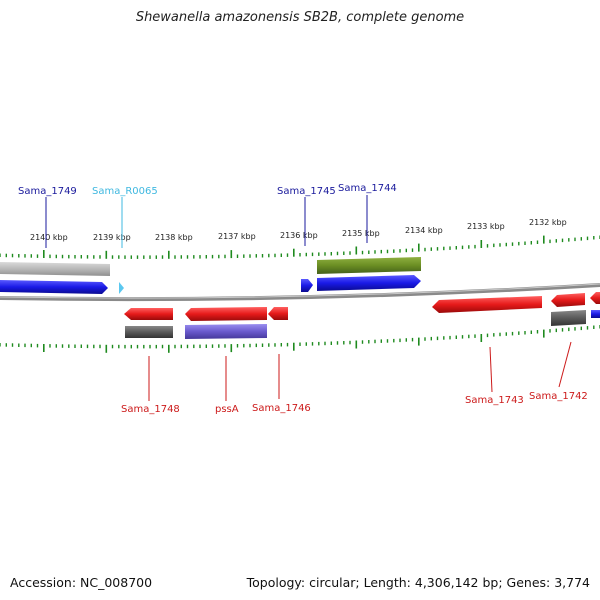  What do you see at coordinates (361, 233) in the screenshot?
I see `scale-label-2135: 2135 kbp` at bounding box center [361, 233].